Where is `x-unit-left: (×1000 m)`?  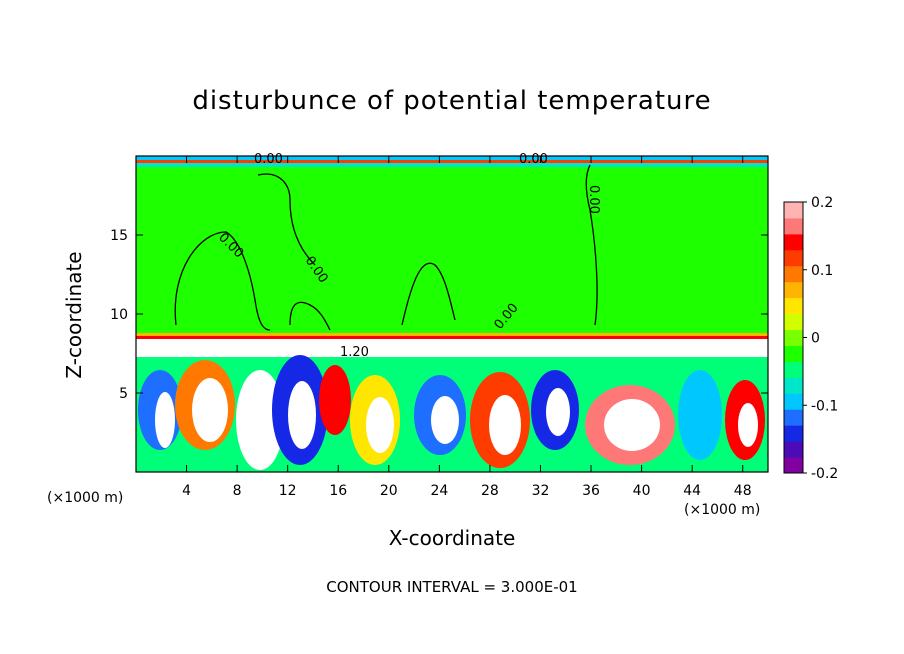 x-unit-left: (×1000 m) is located at coordinates (85, 498).